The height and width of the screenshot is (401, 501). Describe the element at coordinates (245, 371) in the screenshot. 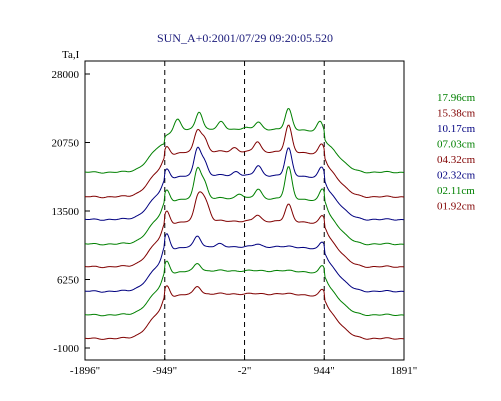

I see `x-tick-label: -2"` at that location.